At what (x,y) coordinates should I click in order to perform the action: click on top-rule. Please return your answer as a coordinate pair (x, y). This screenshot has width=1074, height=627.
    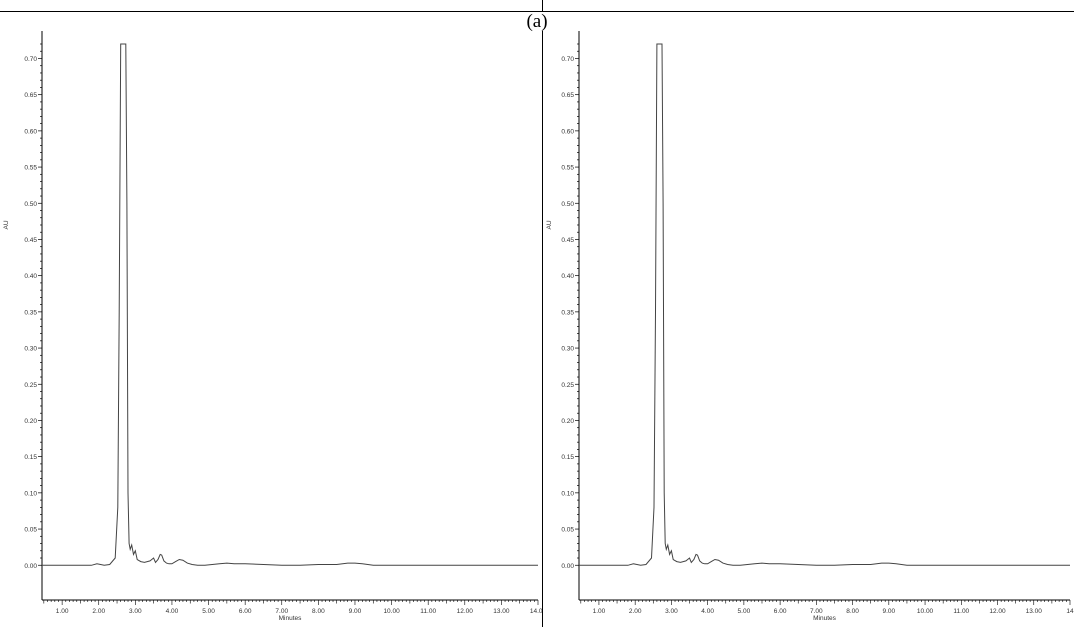
    Looking at the image, I should click on (537, 11).